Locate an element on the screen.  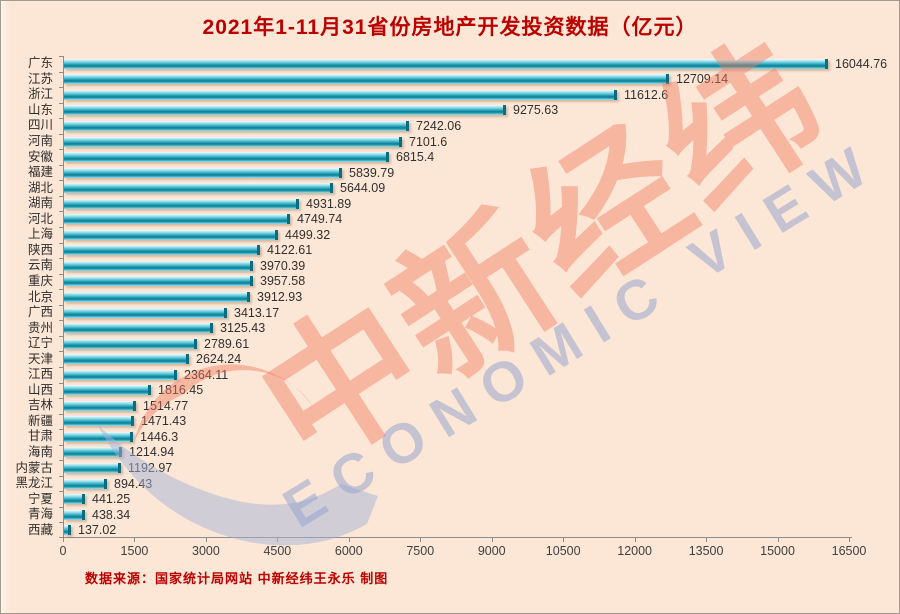
category-label: 湖北 is located at coordinates (40, 187).